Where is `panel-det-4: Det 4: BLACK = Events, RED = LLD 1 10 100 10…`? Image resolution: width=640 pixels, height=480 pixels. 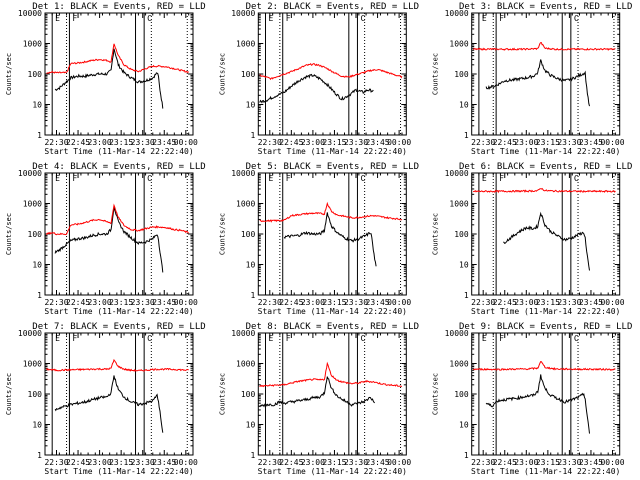 panel-det-4: Det 4: BLACK = Events, RED = LLD 1 10 100 10… is located at coordinates (105, 239).